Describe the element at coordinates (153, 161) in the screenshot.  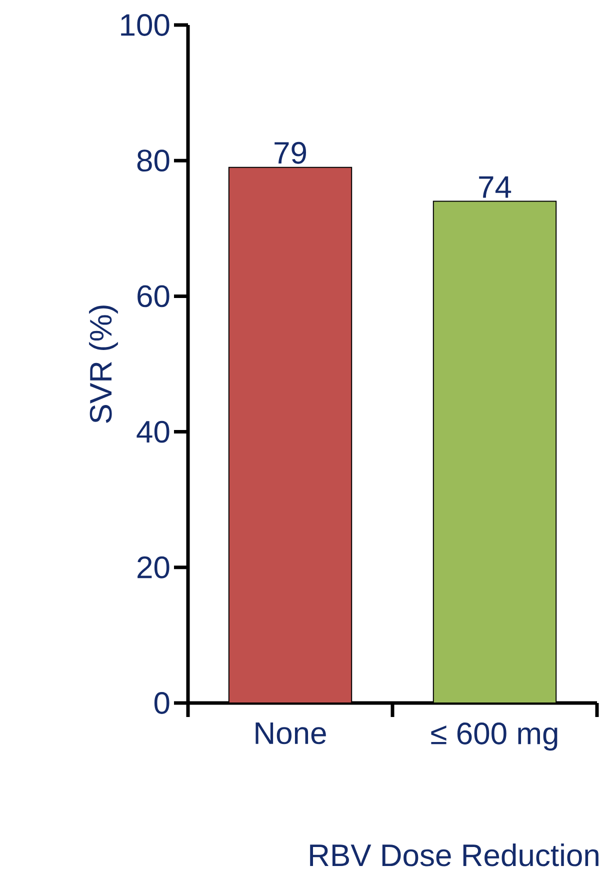
I see `y-tick-label: 80` at that location.